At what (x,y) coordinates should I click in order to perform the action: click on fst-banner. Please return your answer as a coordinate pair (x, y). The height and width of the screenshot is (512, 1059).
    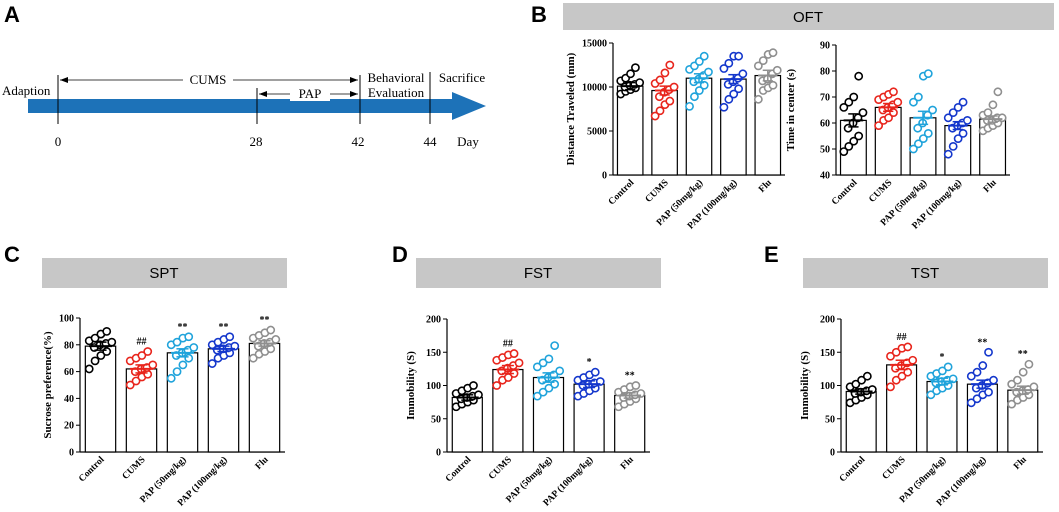
    Looking at the image, I should click on (538, 273).